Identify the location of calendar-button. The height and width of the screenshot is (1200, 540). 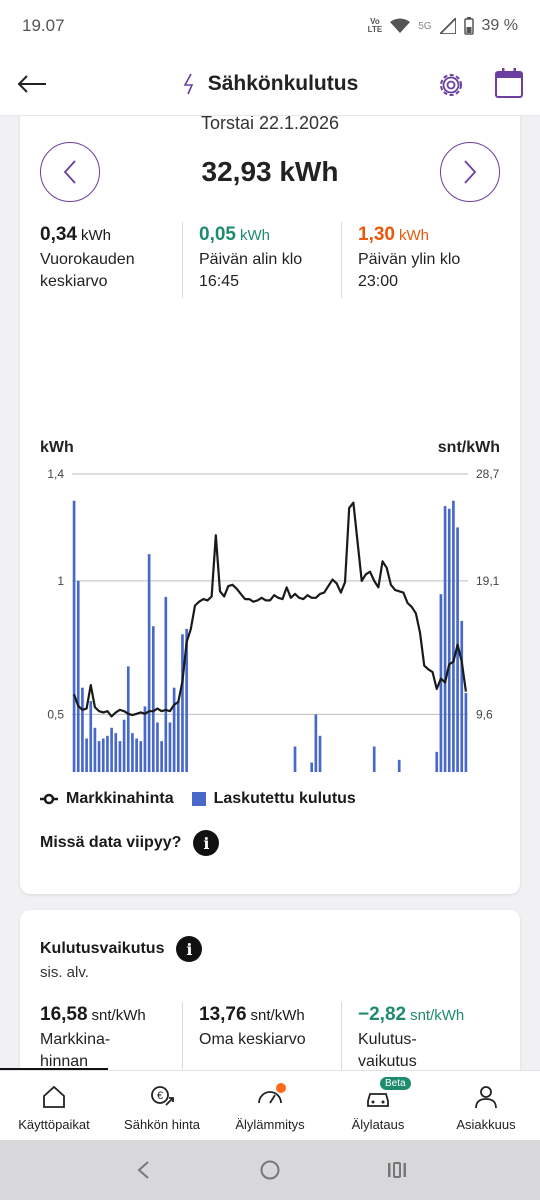
(511, 84).